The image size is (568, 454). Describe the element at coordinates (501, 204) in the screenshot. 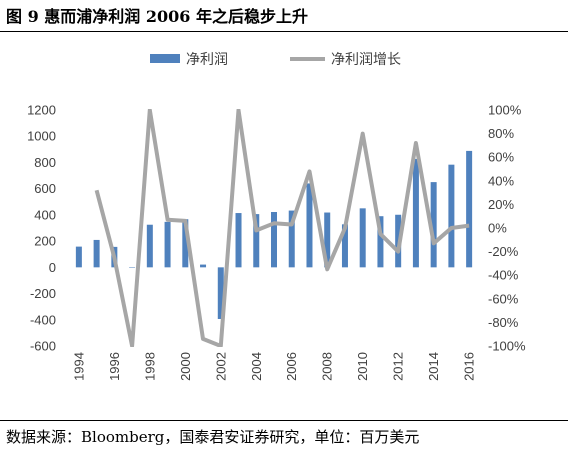

I see `right-tick-label: 20%` at that location.